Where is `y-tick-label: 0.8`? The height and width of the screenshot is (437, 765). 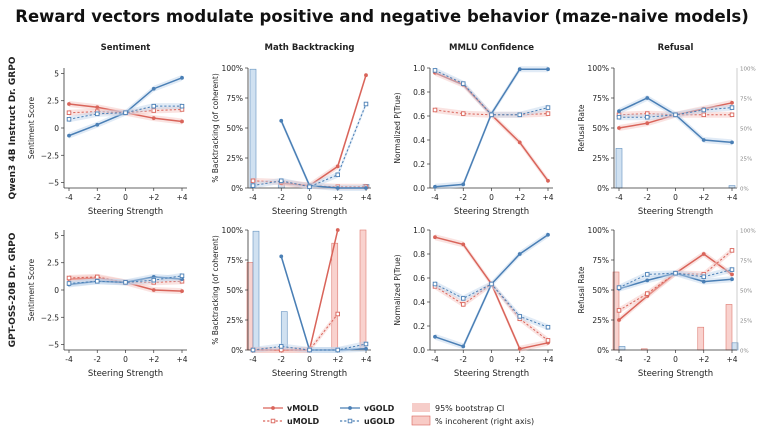
y-tick-label: 0.8 is located at coordinates (419, 92).